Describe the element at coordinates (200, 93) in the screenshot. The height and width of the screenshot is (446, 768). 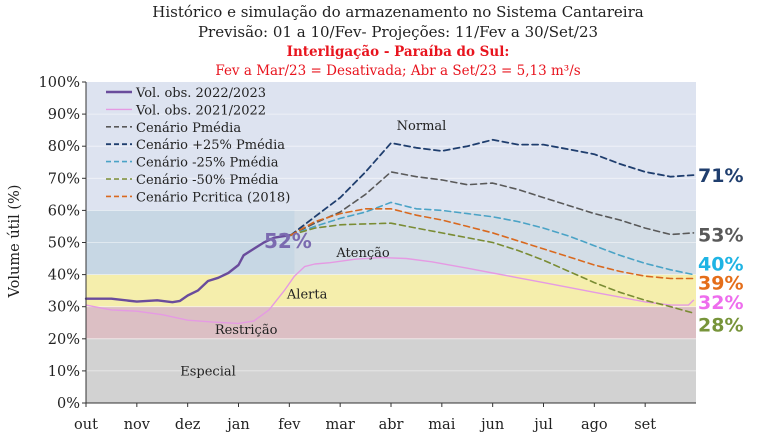
I see `legend-label-vol-obs-2022-2023: Vol. obs. 2022/2023` at that location.